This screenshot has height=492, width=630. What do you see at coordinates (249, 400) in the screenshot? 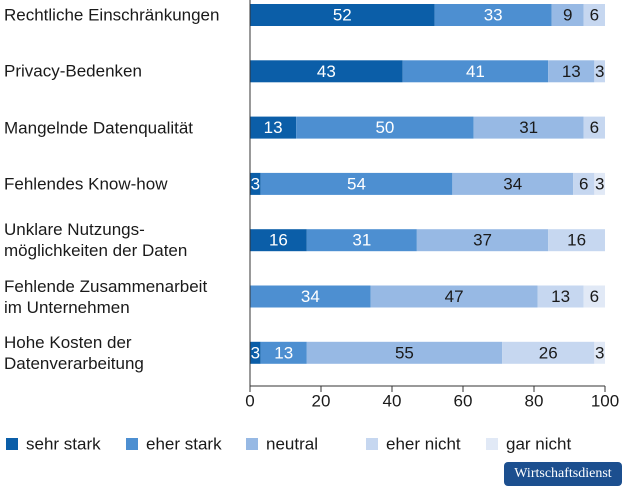
I see `x-tick-label: 0` at bounding box center [249, 400].